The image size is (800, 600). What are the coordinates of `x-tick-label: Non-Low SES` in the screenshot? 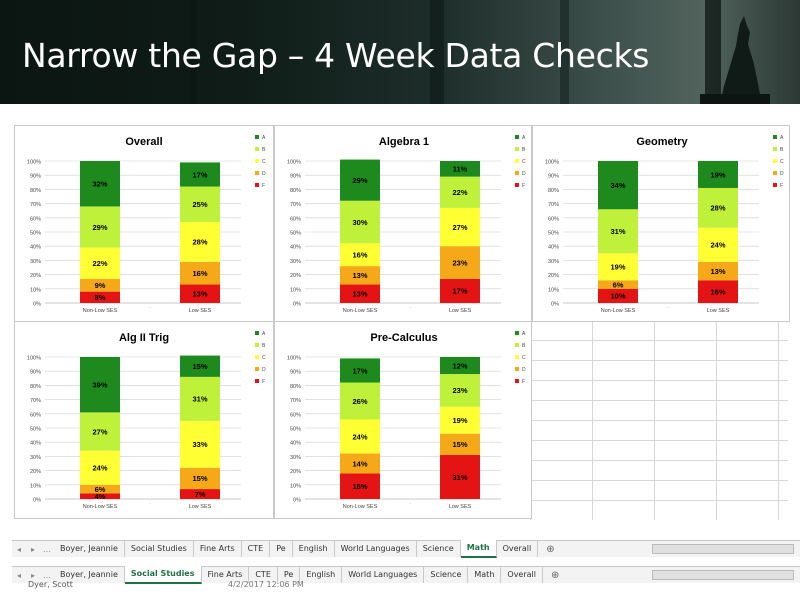 It's located at (360, 507).